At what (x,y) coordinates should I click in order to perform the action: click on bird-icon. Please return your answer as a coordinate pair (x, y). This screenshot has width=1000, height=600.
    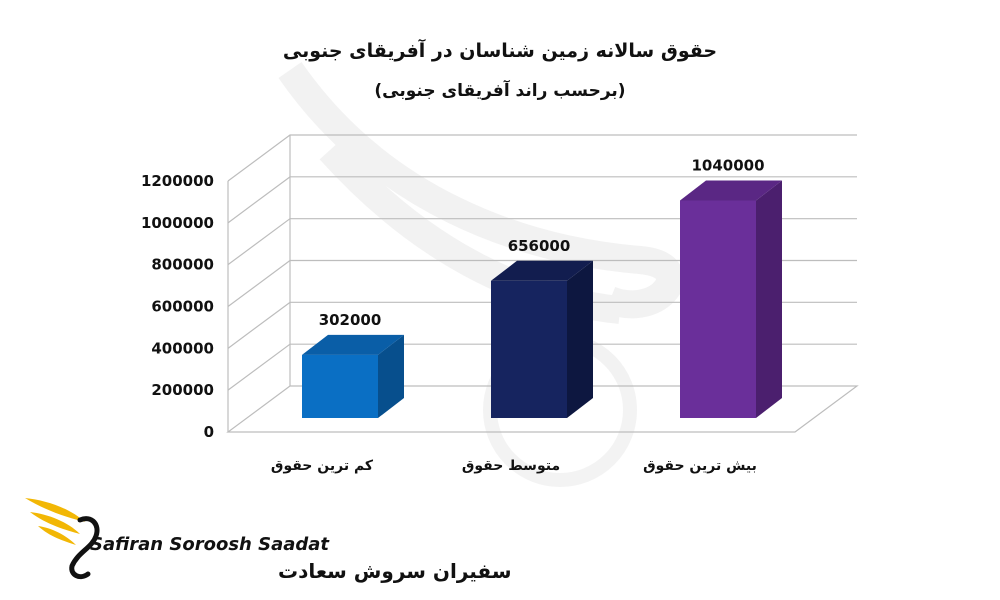
    Looking at the image, I should click on (62, 539).